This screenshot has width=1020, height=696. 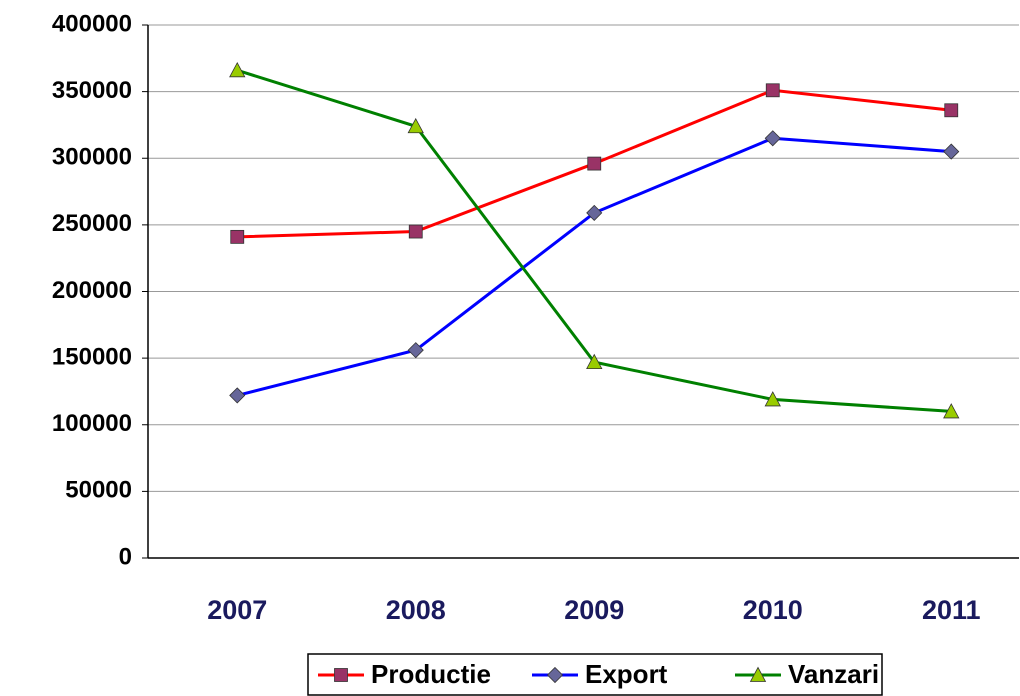 I want to click on legend-label: Export, so click(x=626, y=674).